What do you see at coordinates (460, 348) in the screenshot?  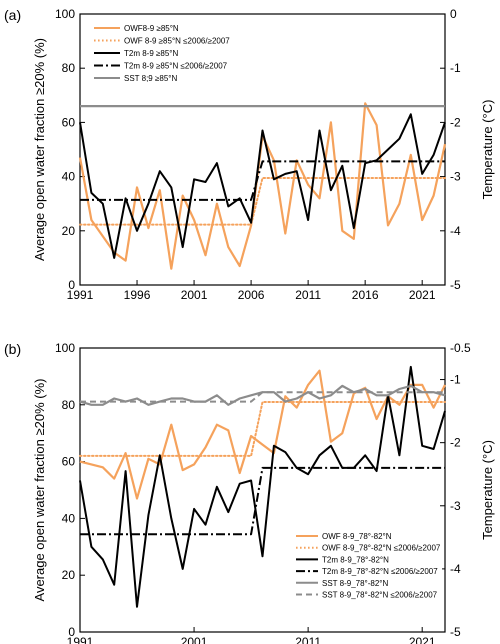 I see `y2-tick-label: -0.5` at bounding box center [460, 348].